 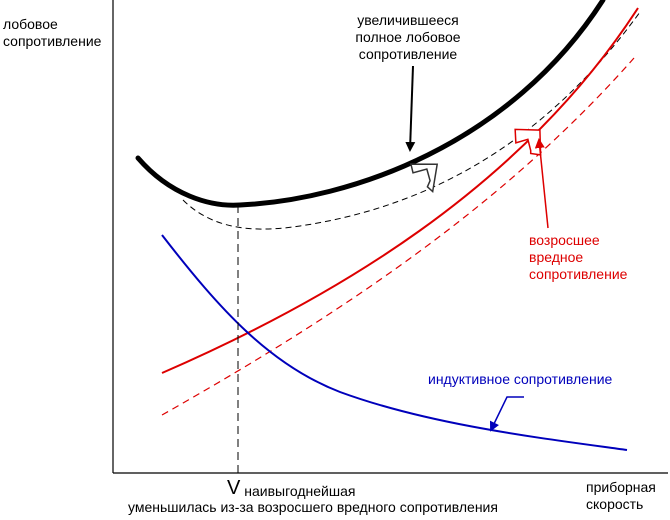 What do you see at coordinates (615, 504) in the screenshot?
I see `x-axis-label-line2: скорость` at bounding box center [615, 504].